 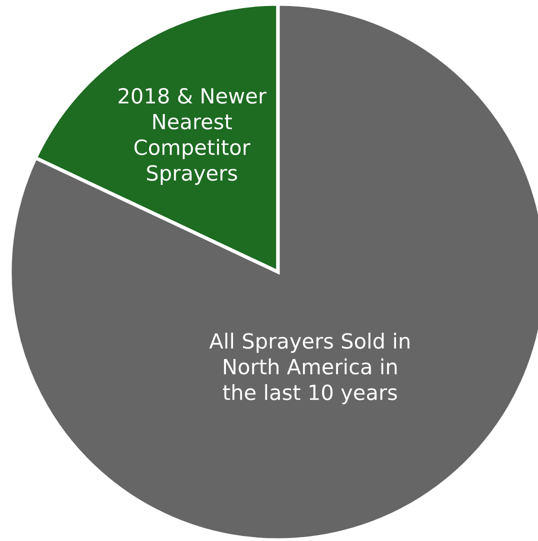 I want to click on slice-label: 2018 & Newer Nearest Competitor Sprayers, so click(x=192, y=136).